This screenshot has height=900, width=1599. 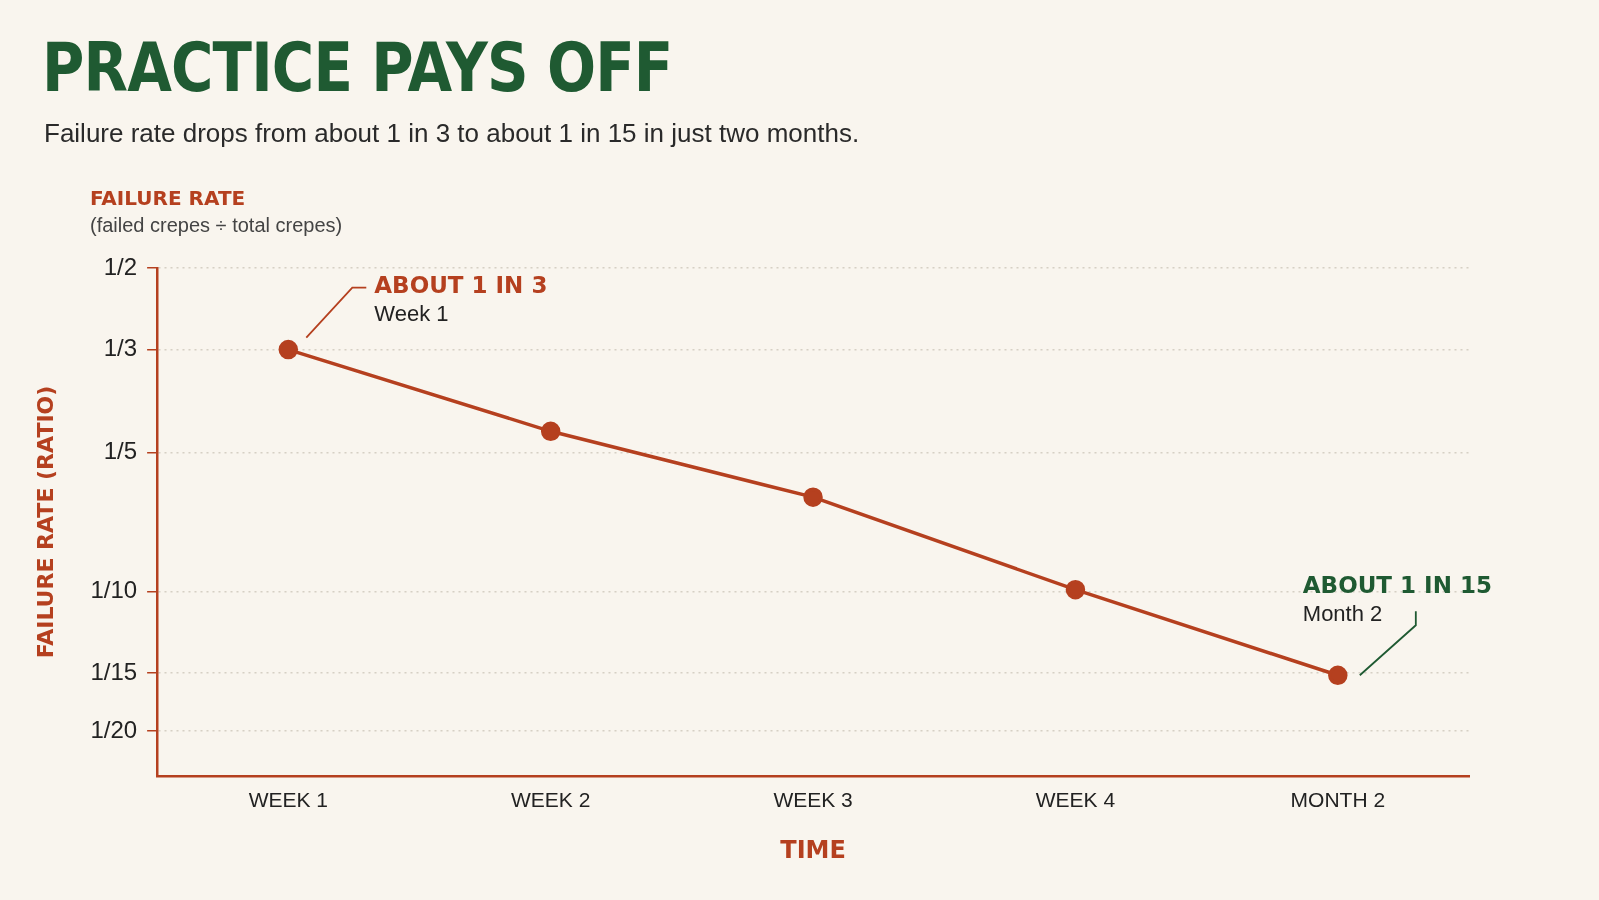 I want to click on y-tick-label: 1/20, so click(x=114, y=729).